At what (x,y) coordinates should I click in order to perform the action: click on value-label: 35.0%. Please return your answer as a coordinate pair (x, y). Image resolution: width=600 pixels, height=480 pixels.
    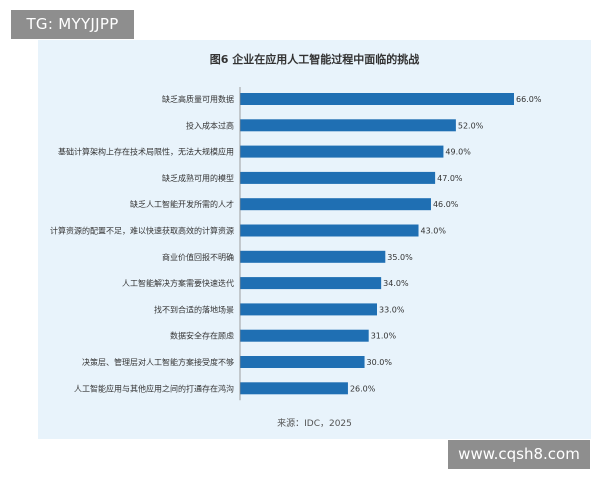
    Looking at the image, I should click on (400, 257).